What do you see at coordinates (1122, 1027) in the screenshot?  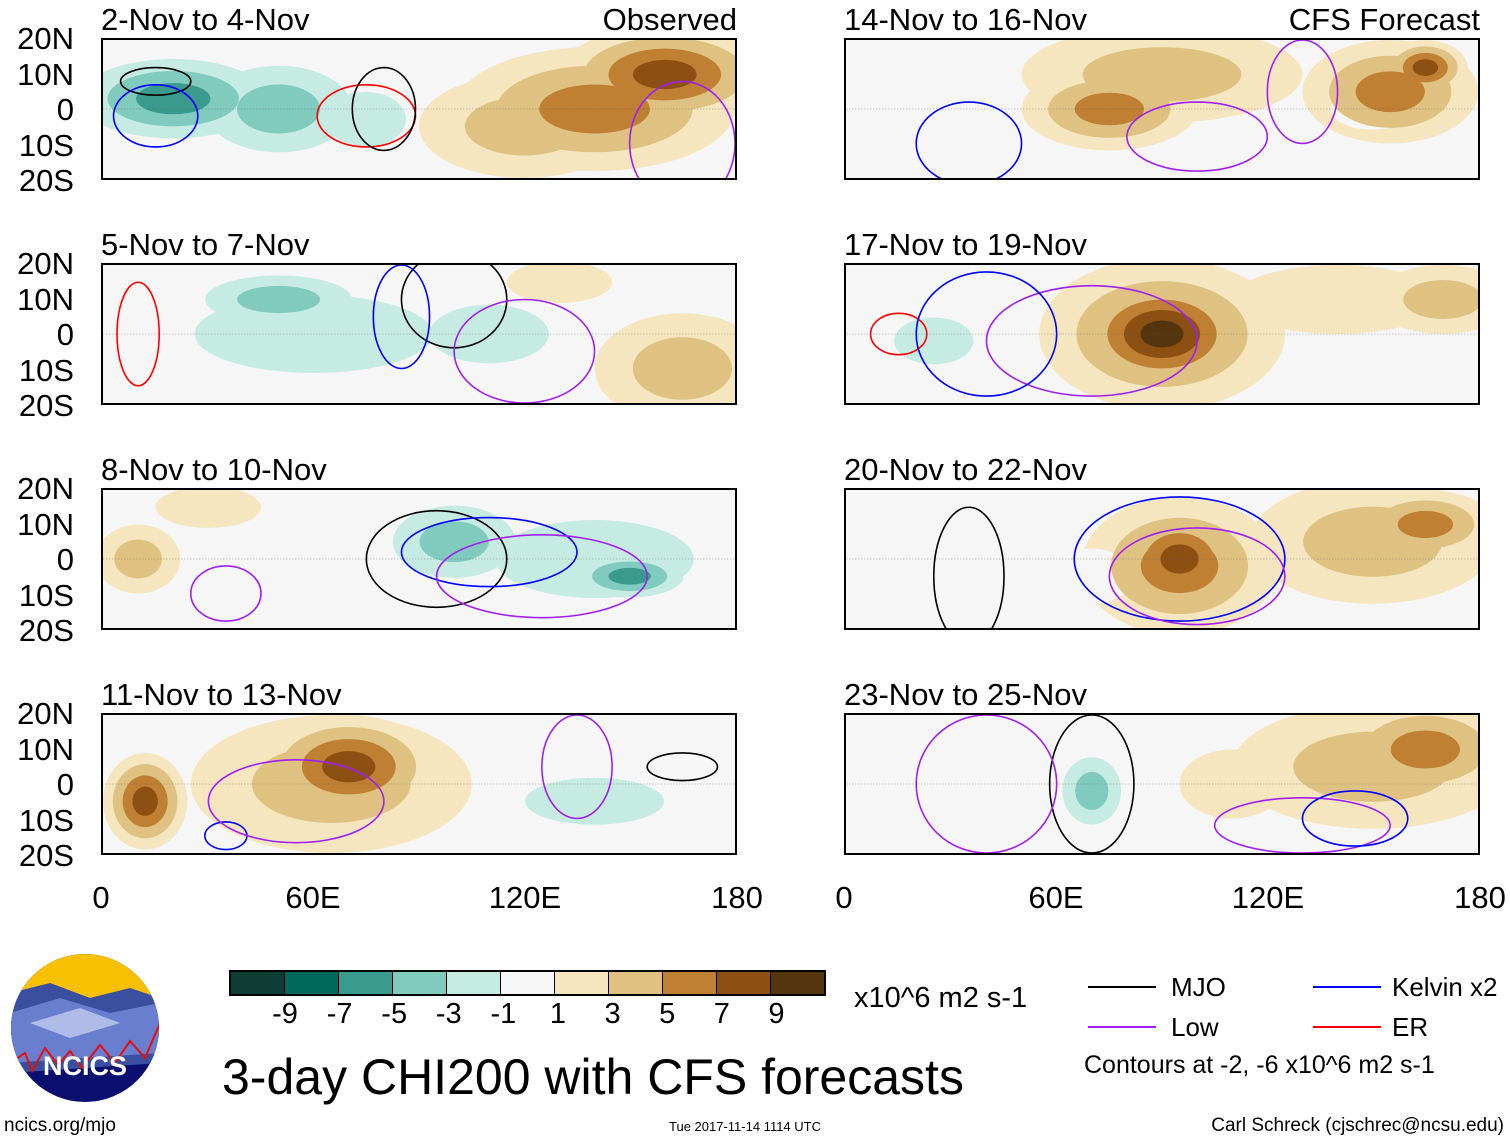 I see `legend-low-line` at bounding box center [1122, 1027].